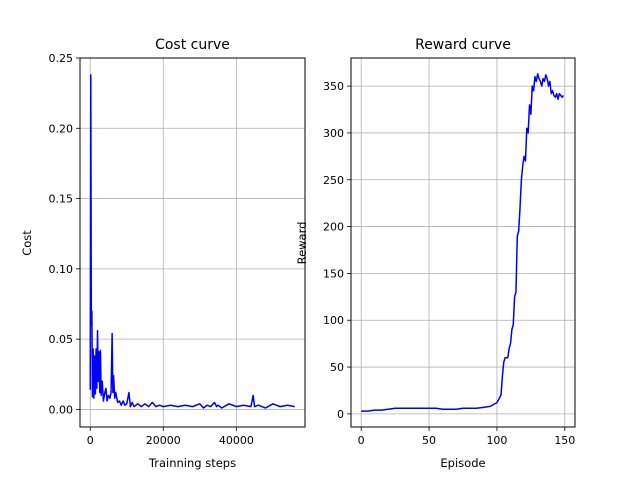 The image size is (640, 480). Describe the element at coordinates (90, 440) in the screenshot. I see `cost-x-tick-label: 0` at that location.